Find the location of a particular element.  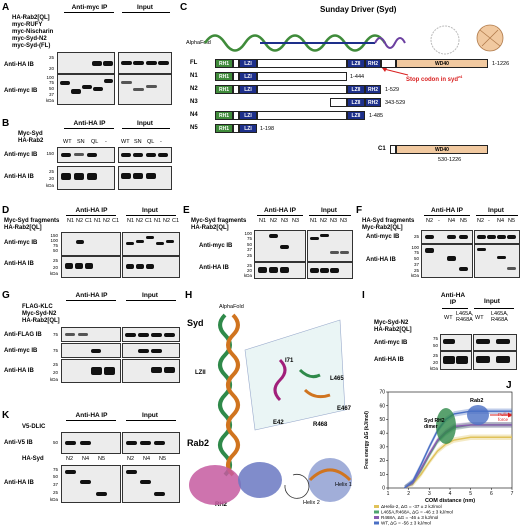

rab2-label: Rab2 is located at coordinates (198, 443).